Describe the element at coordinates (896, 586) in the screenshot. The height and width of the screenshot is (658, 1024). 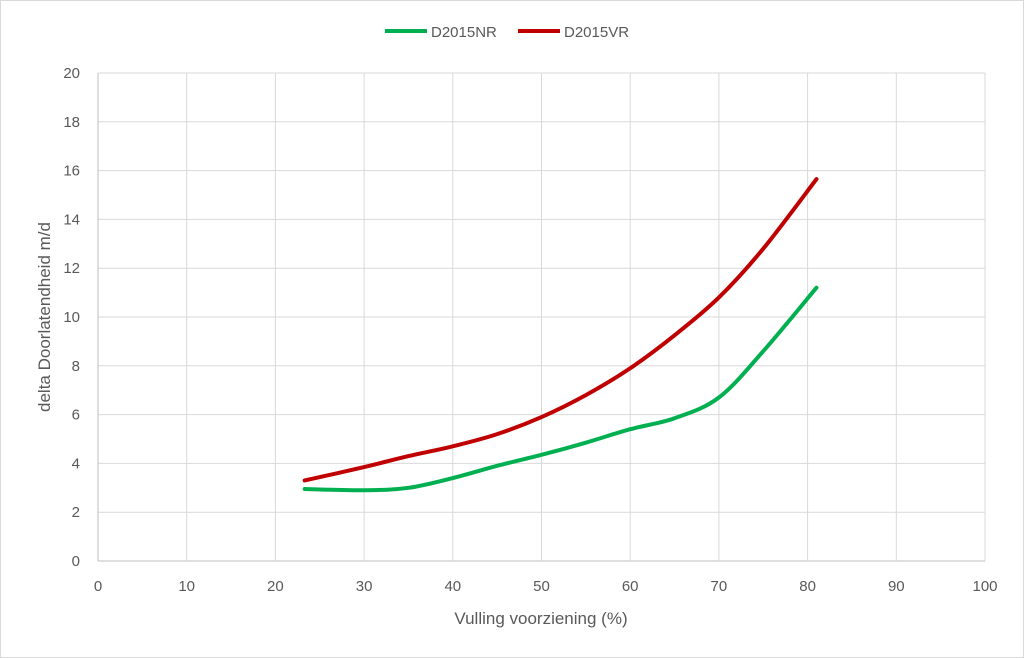
I see `x-tick-label: 90` at that location.